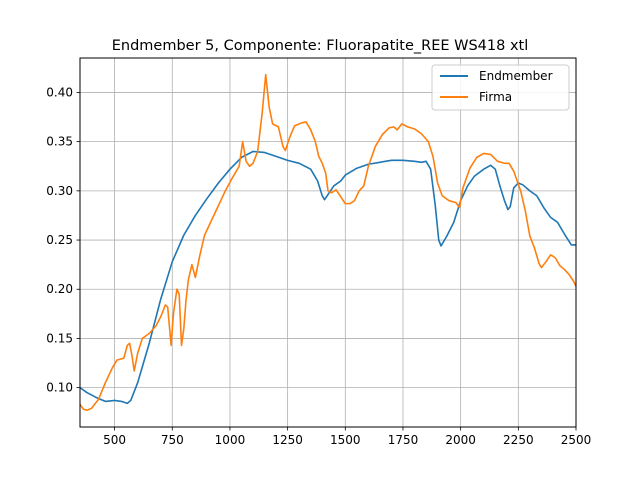  I want to click on x-tick-label: 1500, so click(345, 440).